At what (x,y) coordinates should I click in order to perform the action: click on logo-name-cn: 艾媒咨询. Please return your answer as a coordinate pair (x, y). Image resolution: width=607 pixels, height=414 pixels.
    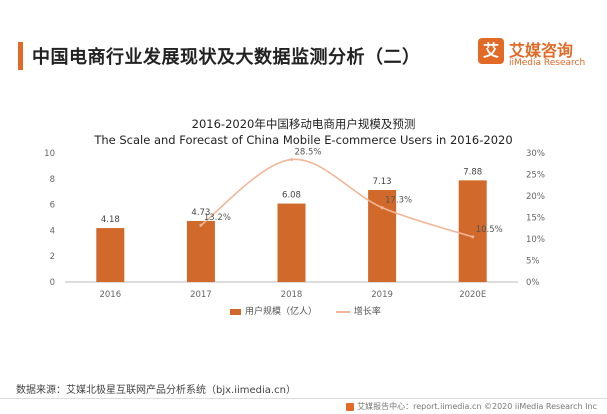
    Looking at the image, I should click on (541, 50).